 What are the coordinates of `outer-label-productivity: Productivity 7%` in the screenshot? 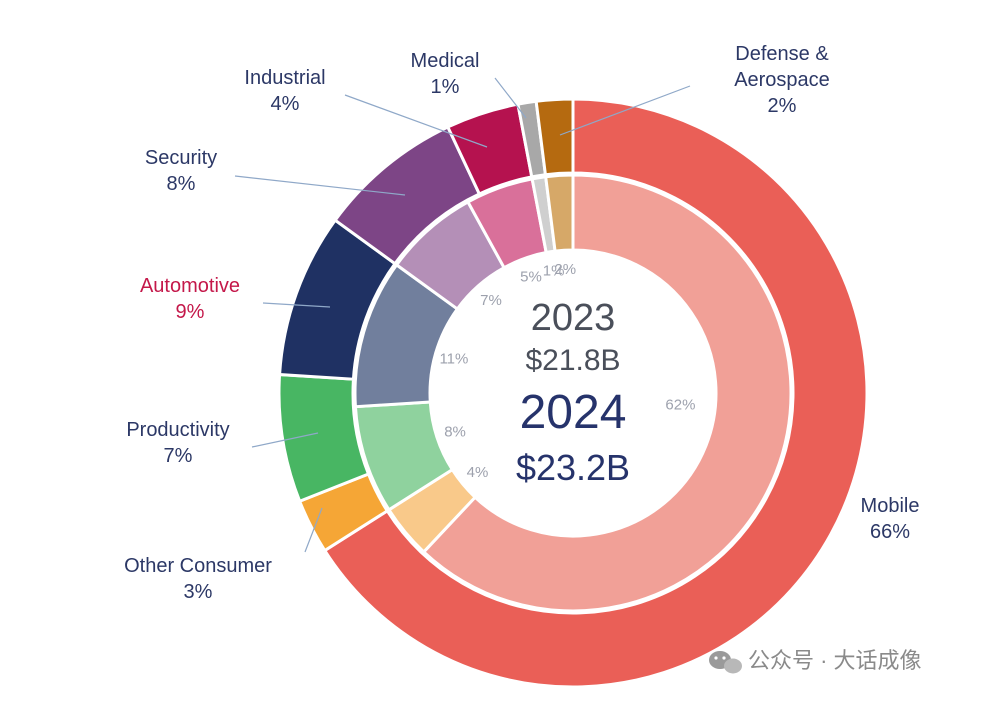 It's located at (177, 443).